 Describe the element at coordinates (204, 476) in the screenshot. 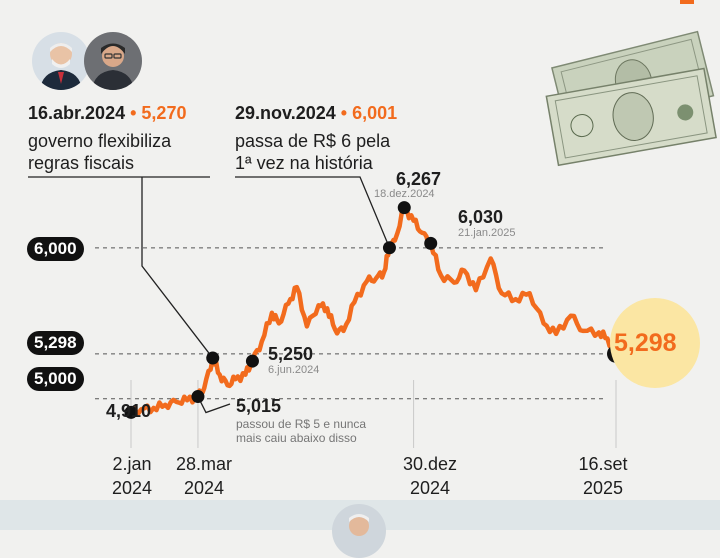

I see `x-label-28mar: 28.mar 2024` at that location.